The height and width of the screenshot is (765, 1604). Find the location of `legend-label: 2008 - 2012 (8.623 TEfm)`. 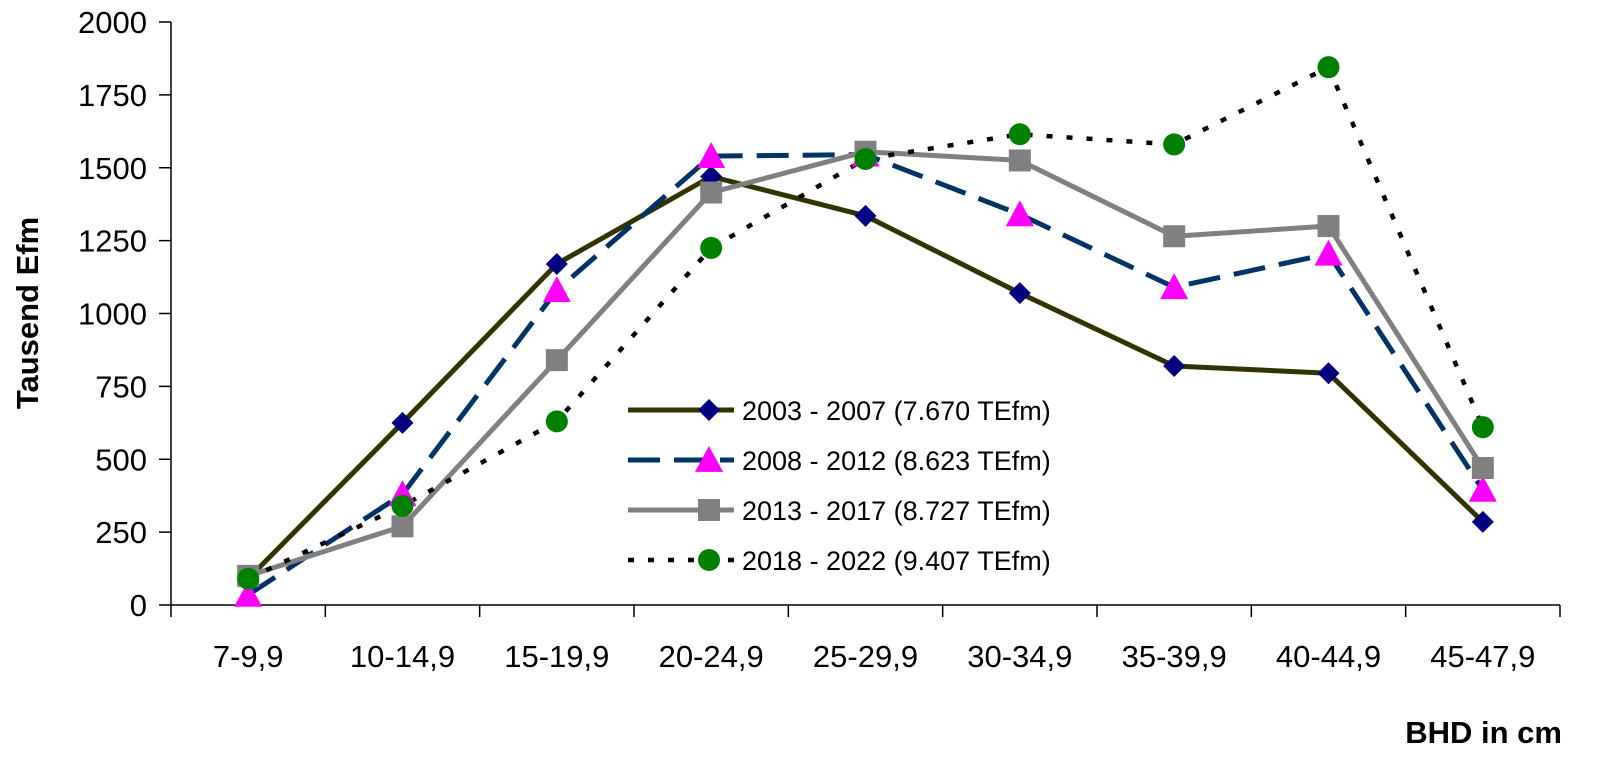

legend-label: 2008 - 2012 (8.623 TEfm) is located at coordinates (896, 461).